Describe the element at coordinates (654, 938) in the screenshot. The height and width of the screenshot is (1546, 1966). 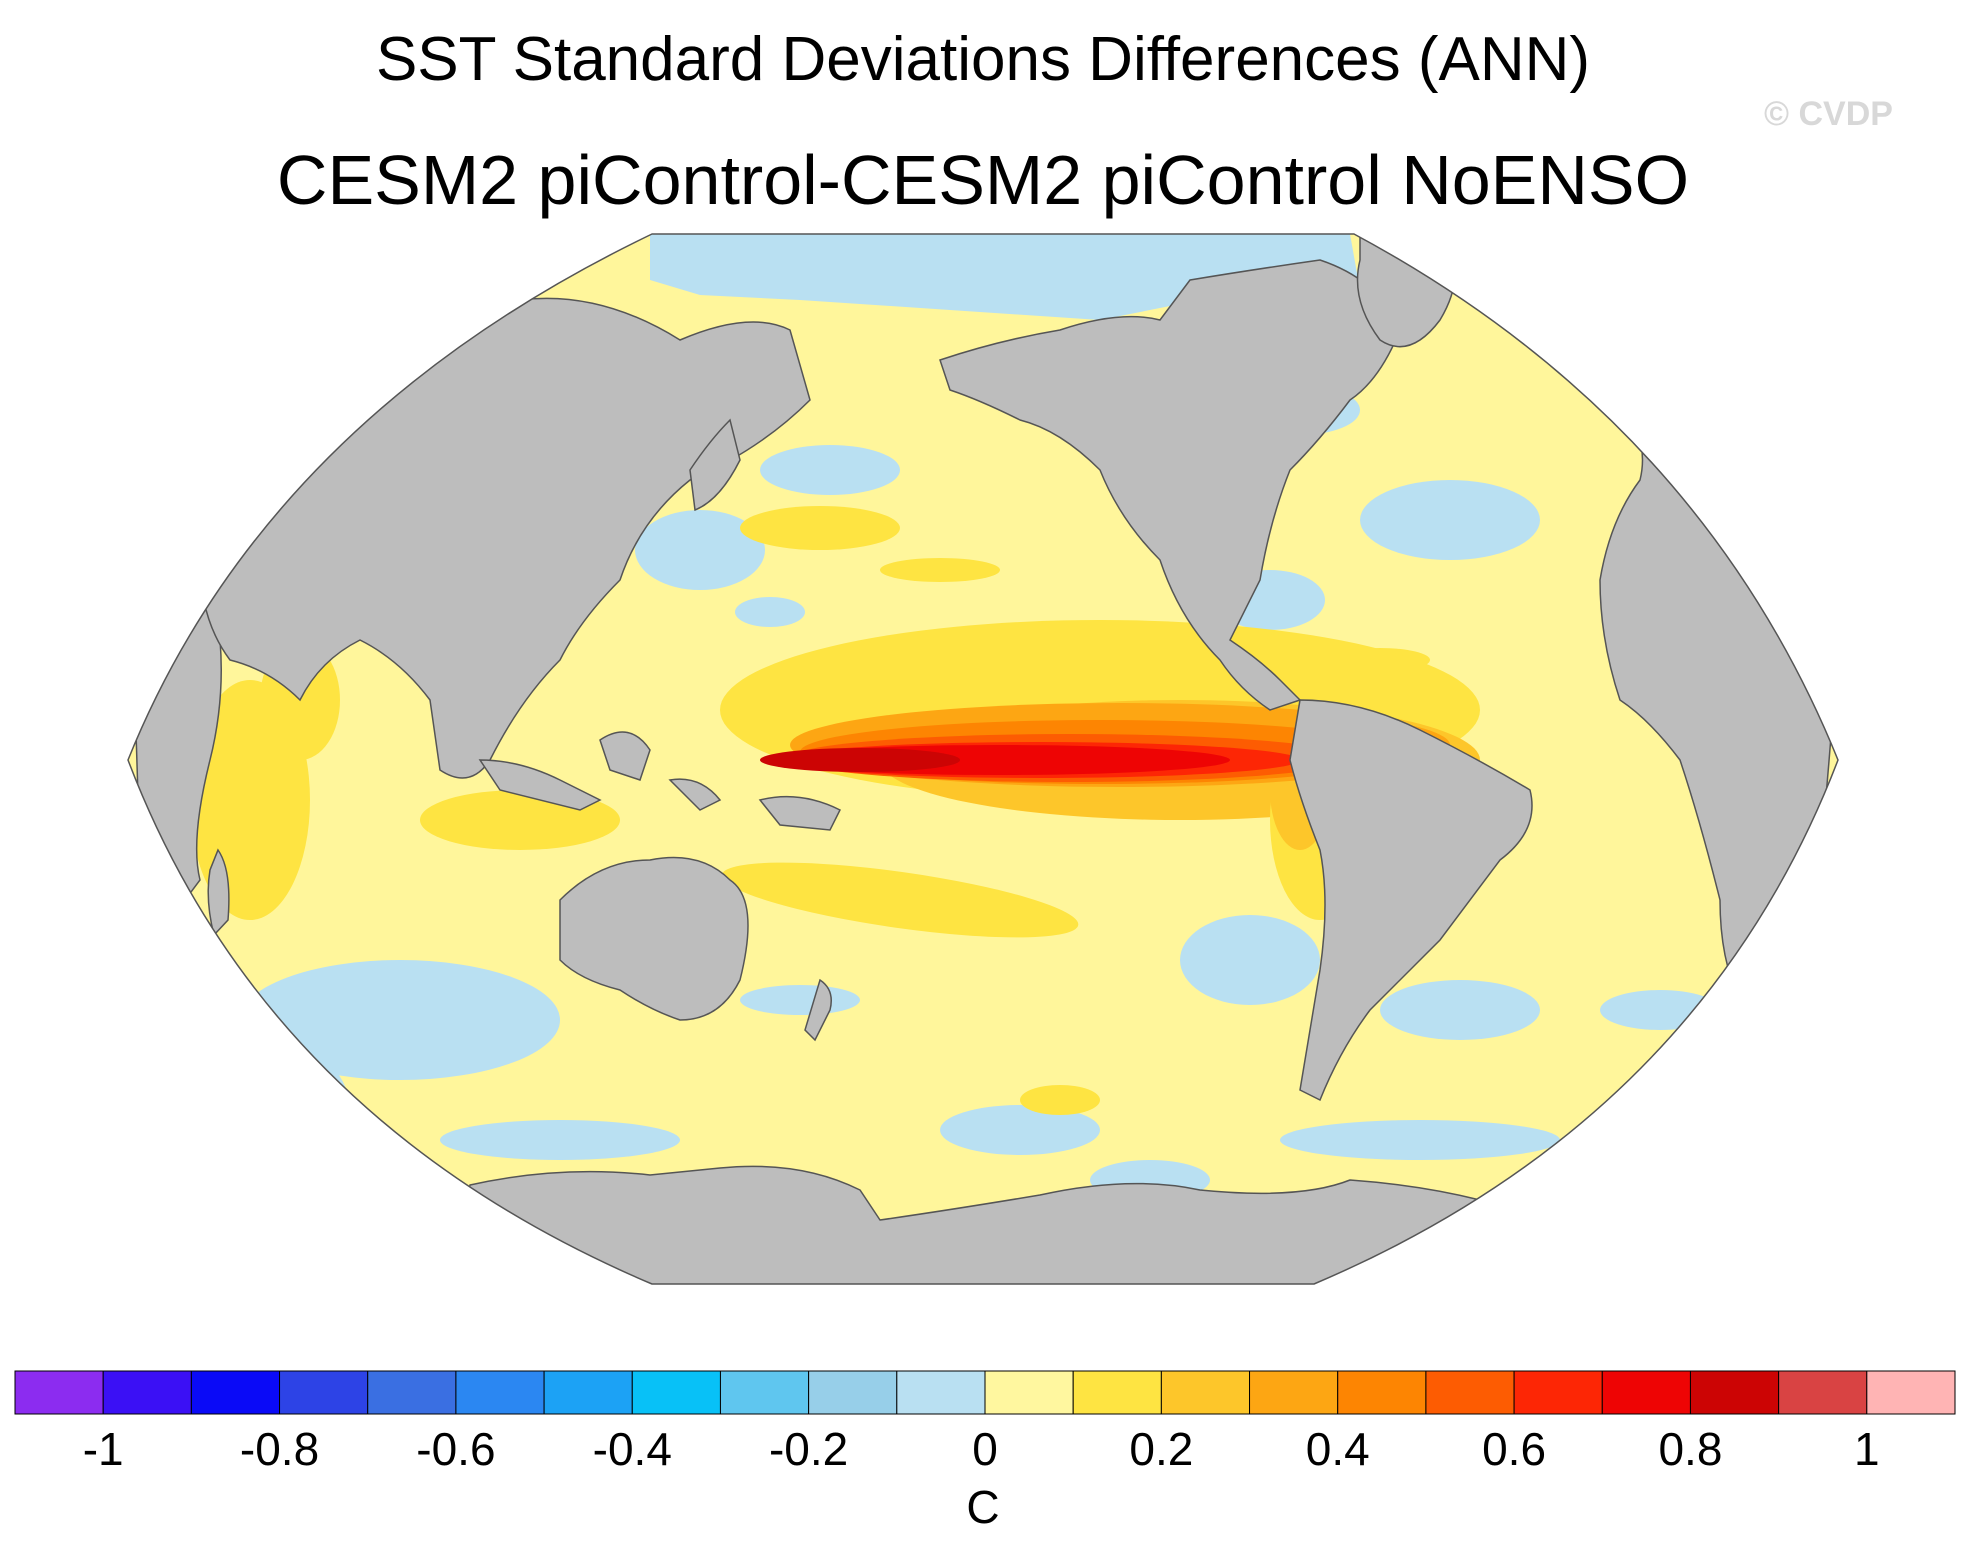
I see `australia` at that location.